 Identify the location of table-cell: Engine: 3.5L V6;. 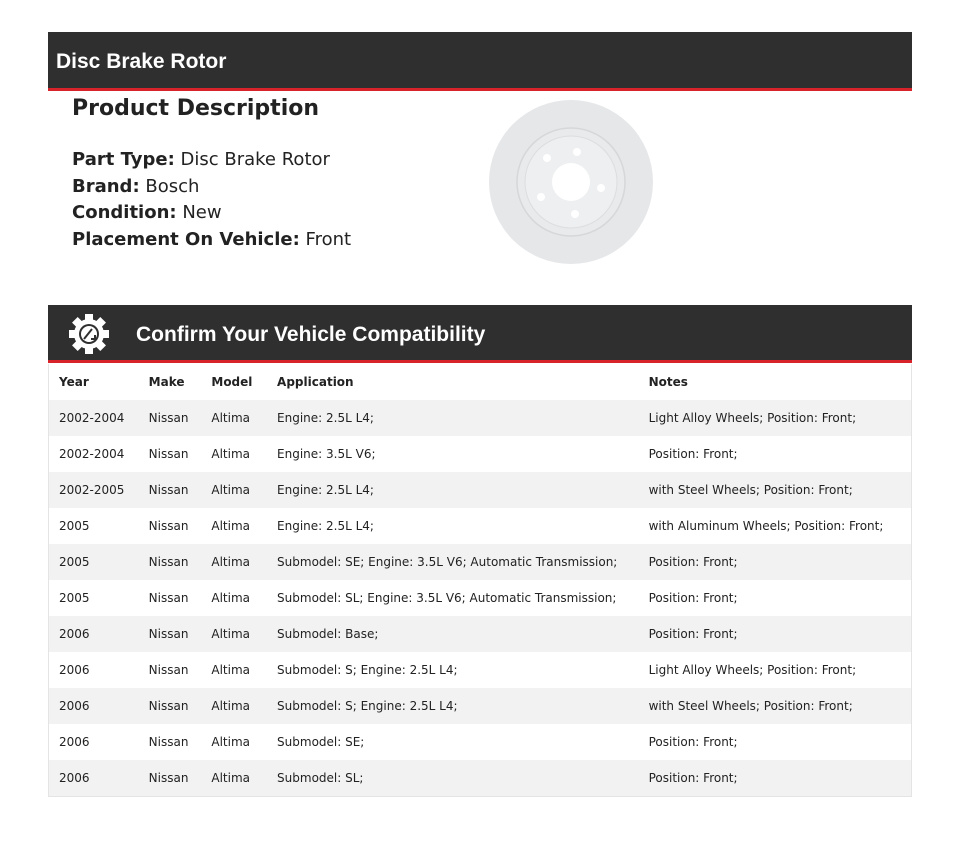
(326, 454).